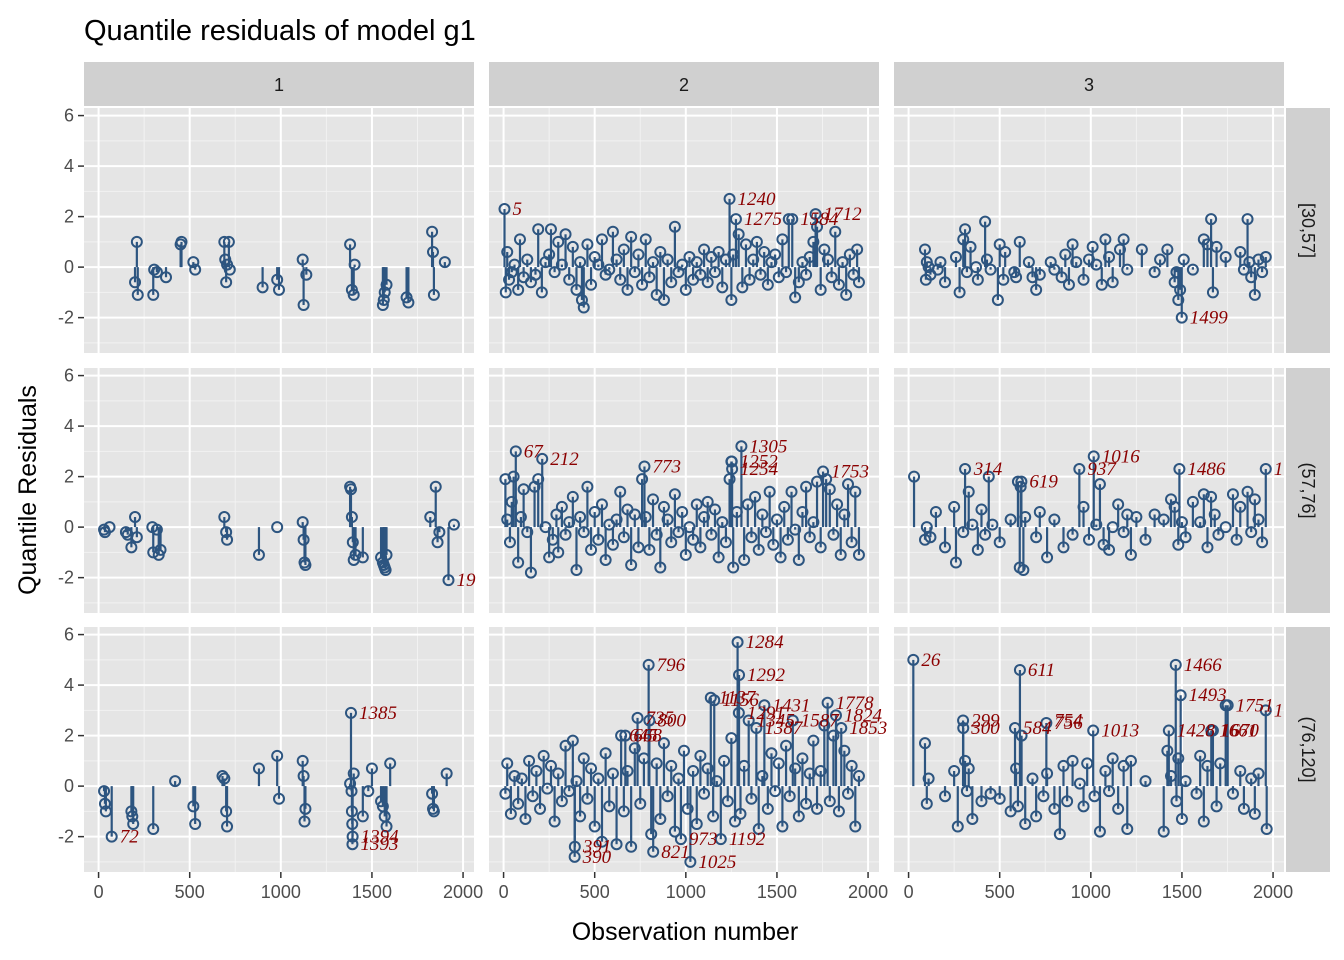 This screenshot has width=1344, height=960. What do you see at coordinates (684, 85) in the screenshot?
I see `col-strip-label: 2` at bounding box center [684, 85].